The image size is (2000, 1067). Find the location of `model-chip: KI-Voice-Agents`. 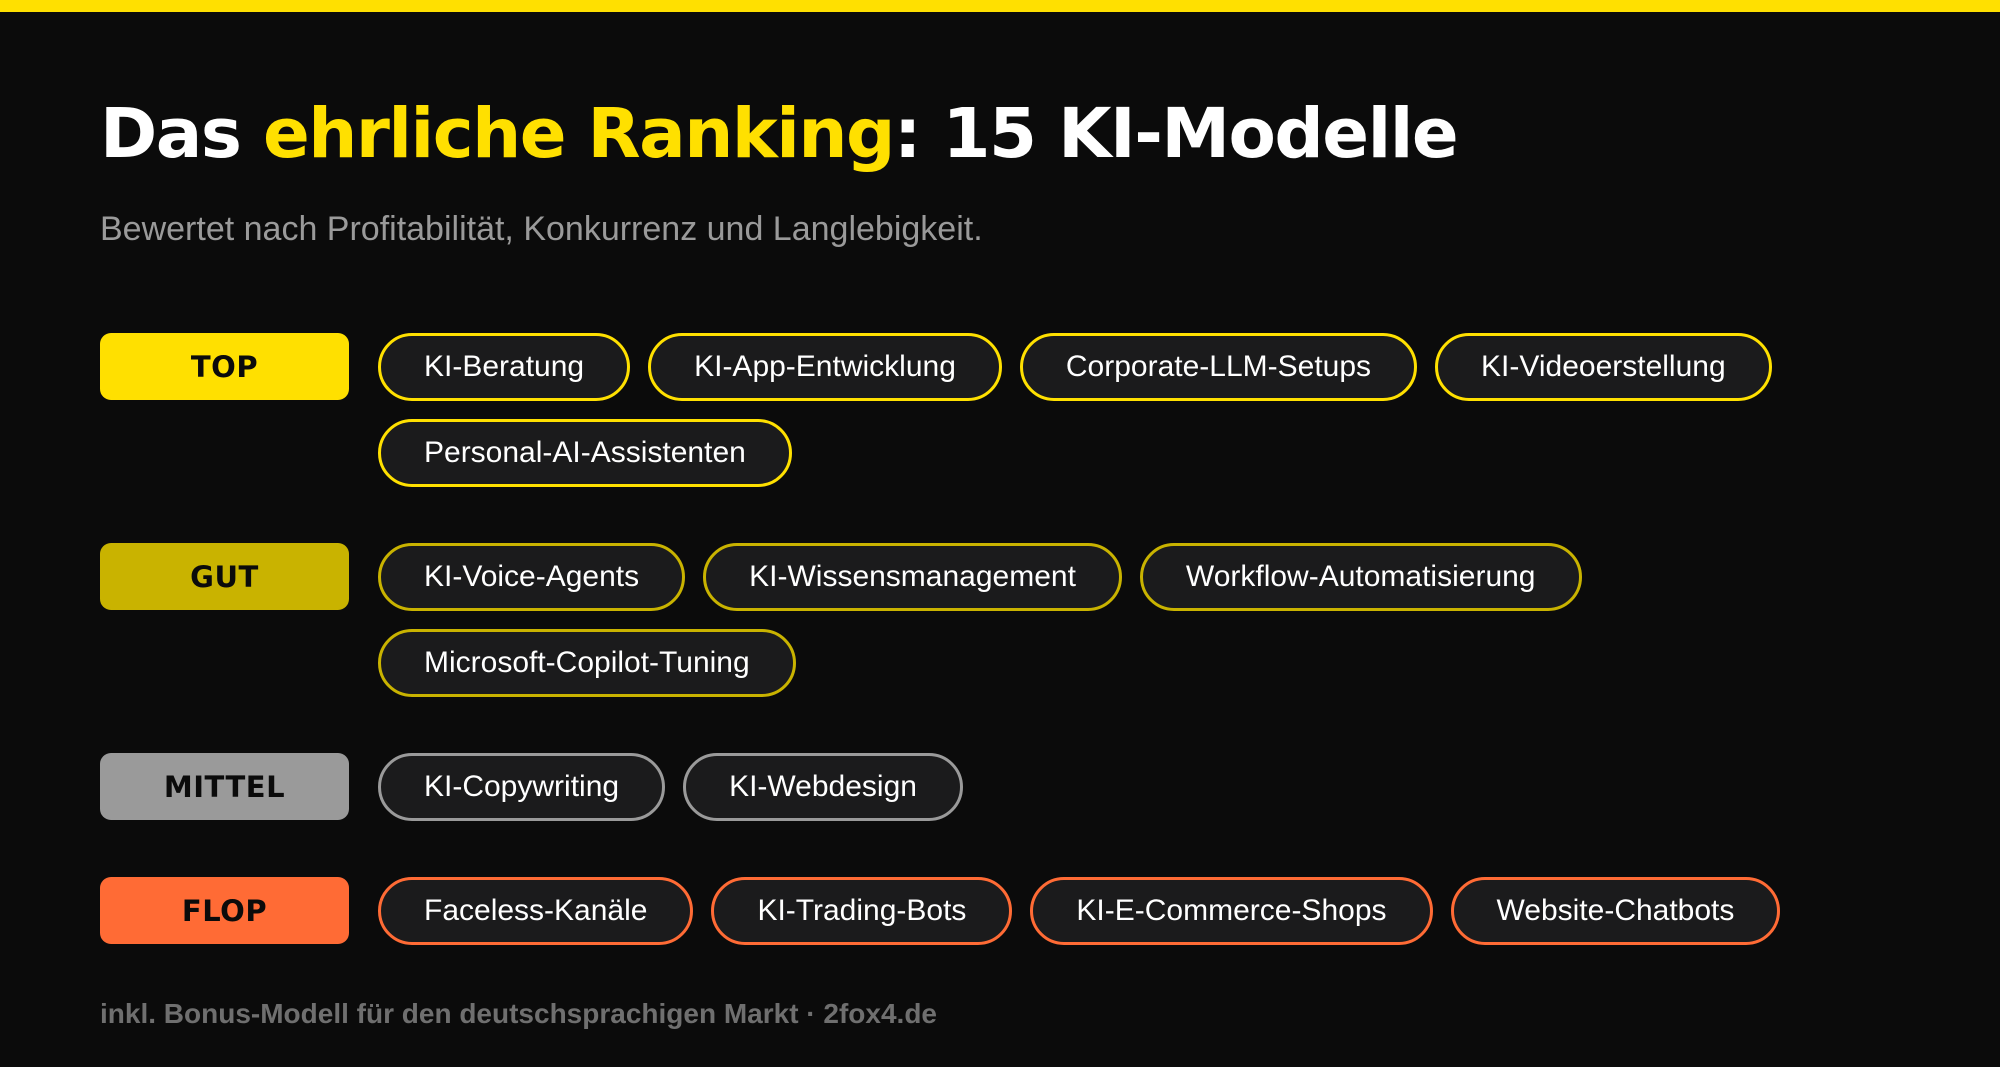

model-chip: KI-Voice-Agents is located at coordinates (532, 577).